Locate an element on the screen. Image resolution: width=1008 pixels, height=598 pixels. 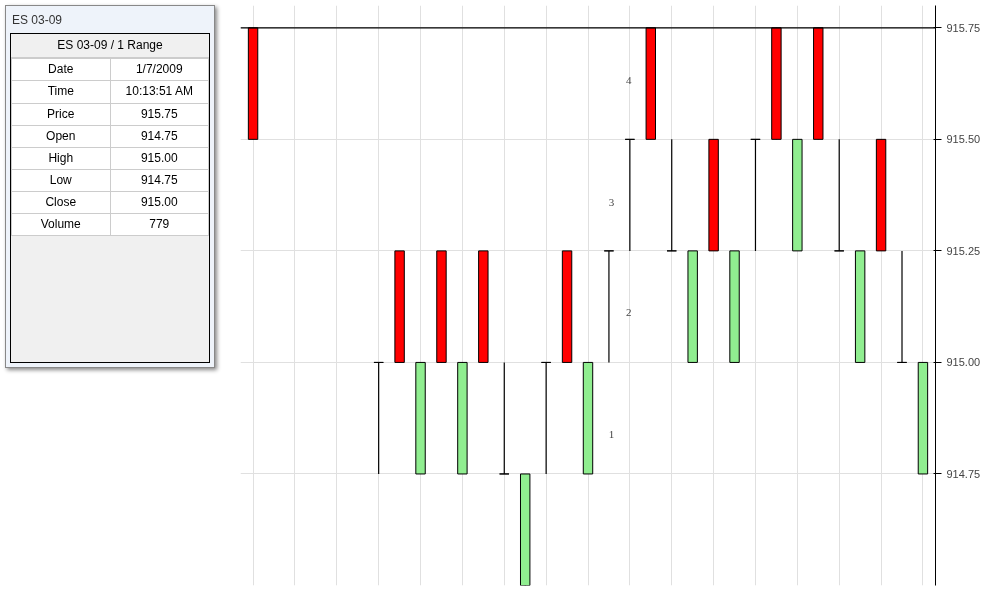
text: Time is located at coordinates (60, 92).